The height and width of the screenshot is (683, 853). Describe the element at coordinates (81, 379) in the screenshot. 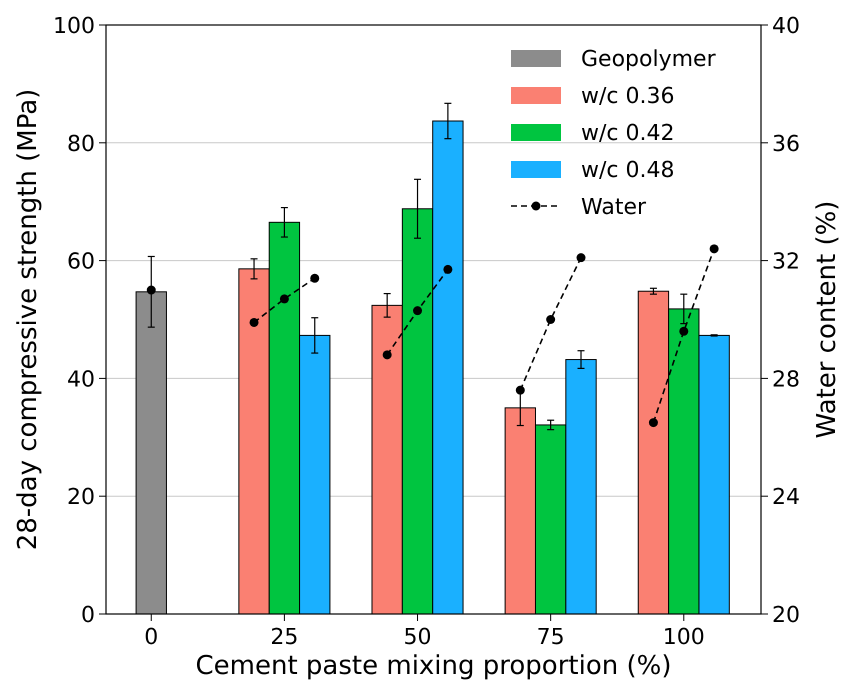

I see `y-tick-label: 40` at that location.